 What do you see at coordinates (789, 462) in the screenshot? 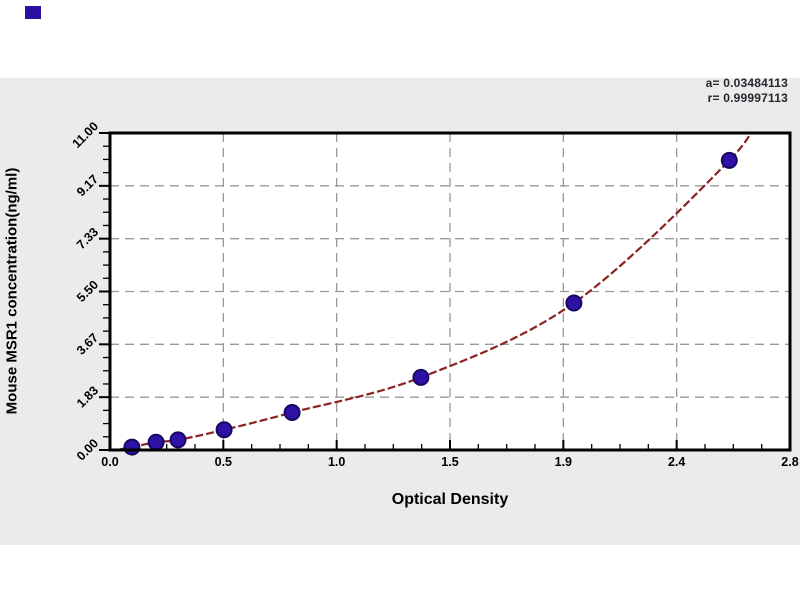
I see `x-tick-label: 2.8` at bounding box center [789, 462].